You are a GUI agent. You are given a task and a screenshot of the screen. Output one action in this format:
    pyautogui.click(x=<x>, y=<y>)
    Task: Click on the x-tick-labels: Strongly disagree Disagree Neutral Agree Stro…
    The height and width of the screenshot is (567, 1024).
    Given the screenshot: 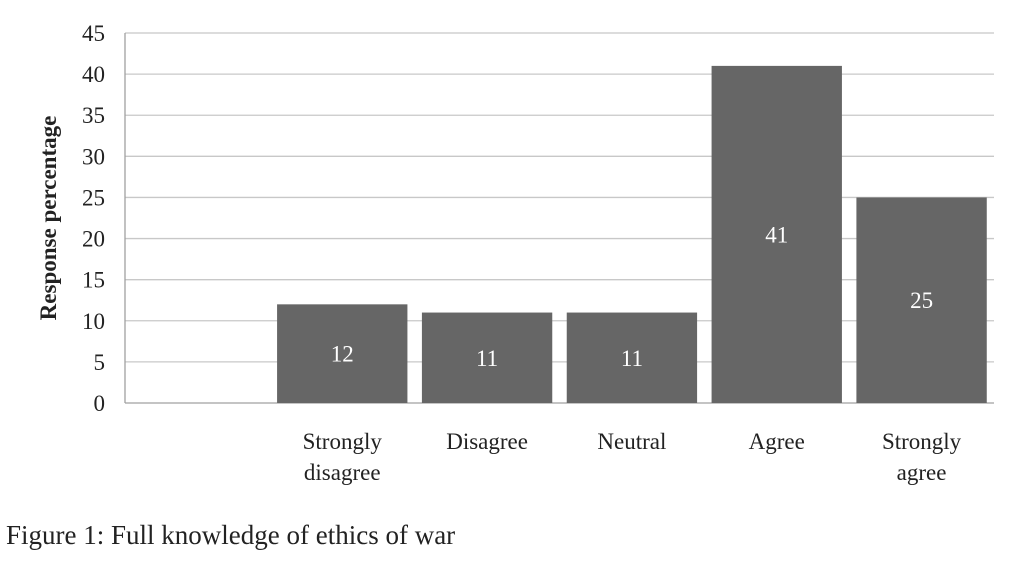 What is the action you would take?
    pyautogui.click(x=632, y=457)
    